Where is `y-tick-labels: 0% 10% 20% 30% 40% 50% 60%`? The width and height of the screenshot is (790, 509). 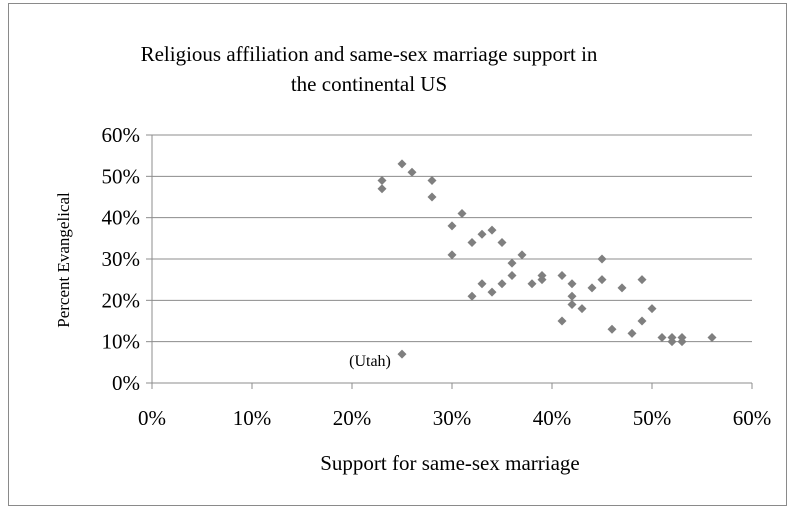
y-tick-labels: 0% 10% 20% 30% 40% 50% 60% is located at coordinates (121, 259).